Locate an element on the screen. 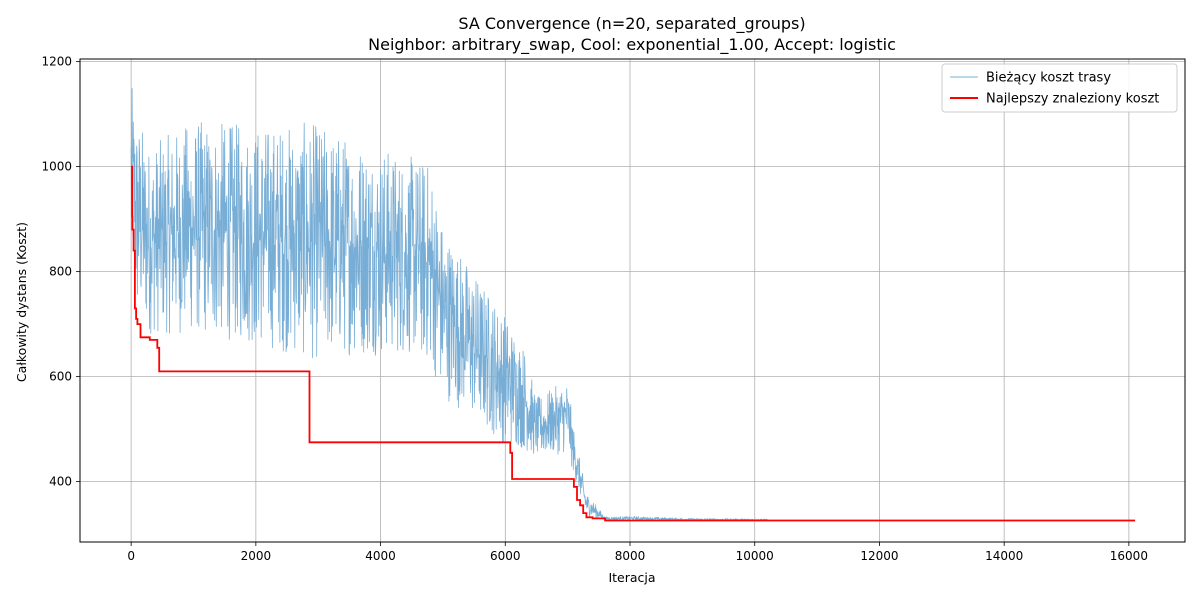 The image size is (1200, 600). x-tick-label: 8000 is located at coordinates (630, 556).